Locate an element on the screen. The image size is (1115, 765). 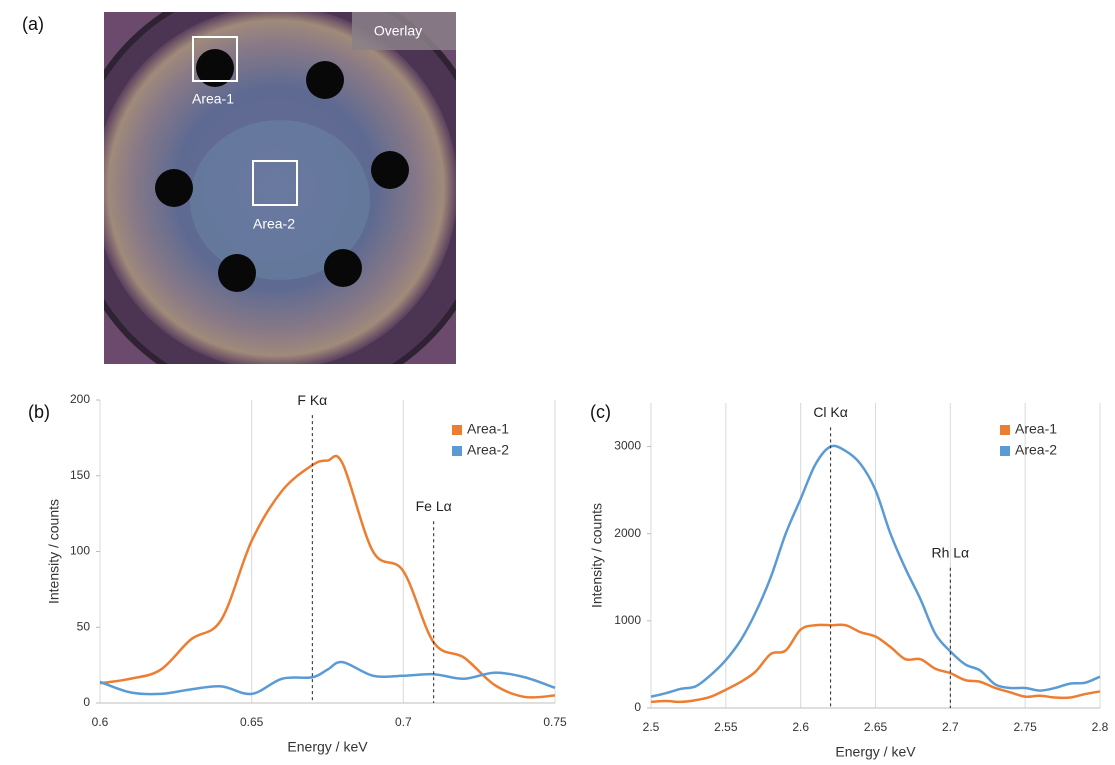
image-badge: Overlay is located at coordinates (398, 31).